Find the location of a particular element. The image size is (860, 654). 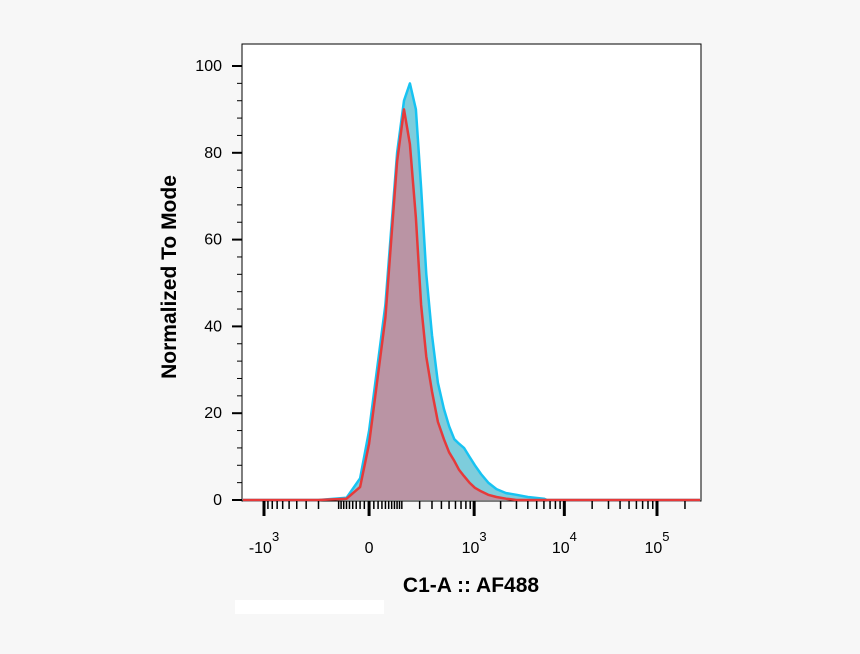

y-tick-label: 40 is located at coordinates (213, 326).